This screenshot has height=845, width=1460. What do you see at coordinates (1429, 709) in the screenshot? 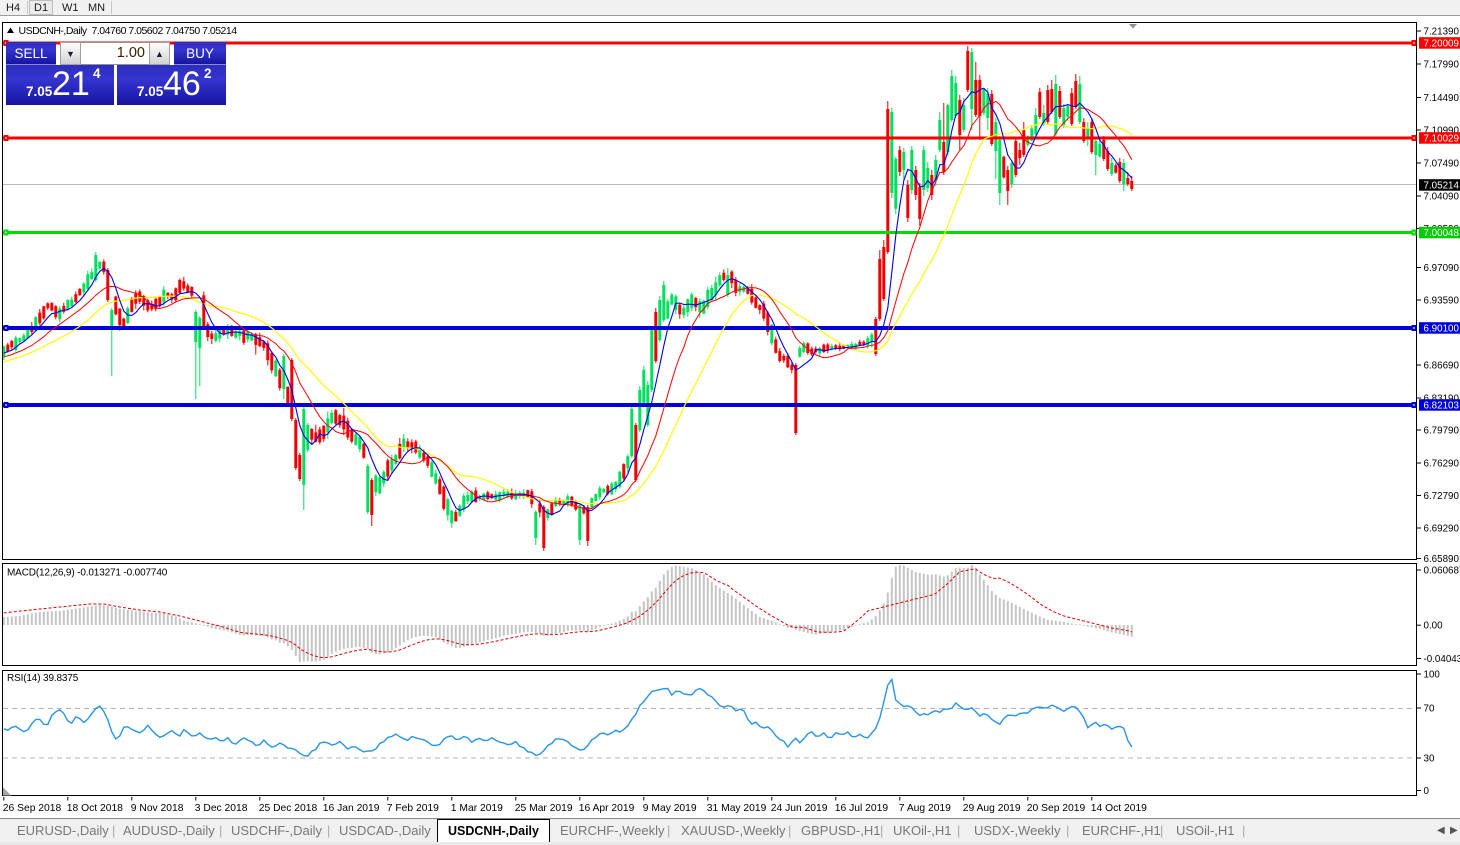
I see `svg-text: 70` at bounding box center [1429, 709].